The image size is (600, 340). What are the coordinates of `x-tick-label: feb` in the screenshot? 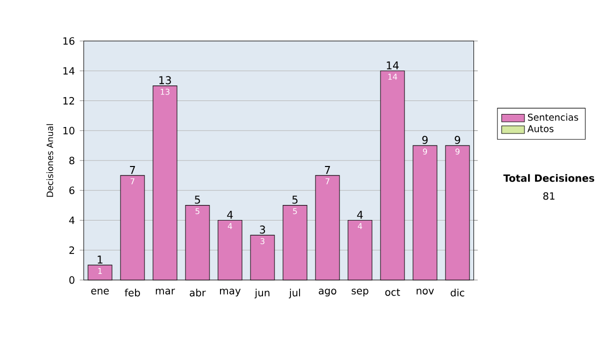 It's located at (132, 292).